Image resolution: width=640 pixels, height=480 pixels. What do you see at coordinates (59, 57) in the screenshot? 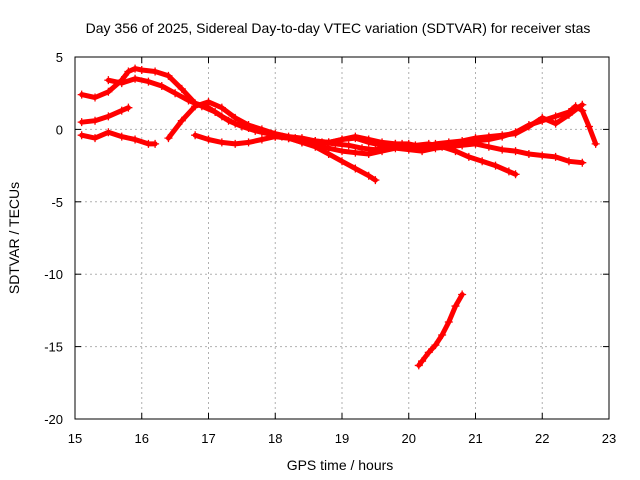
I see `y-tick-label: 5` at bounding box center [59, 57].